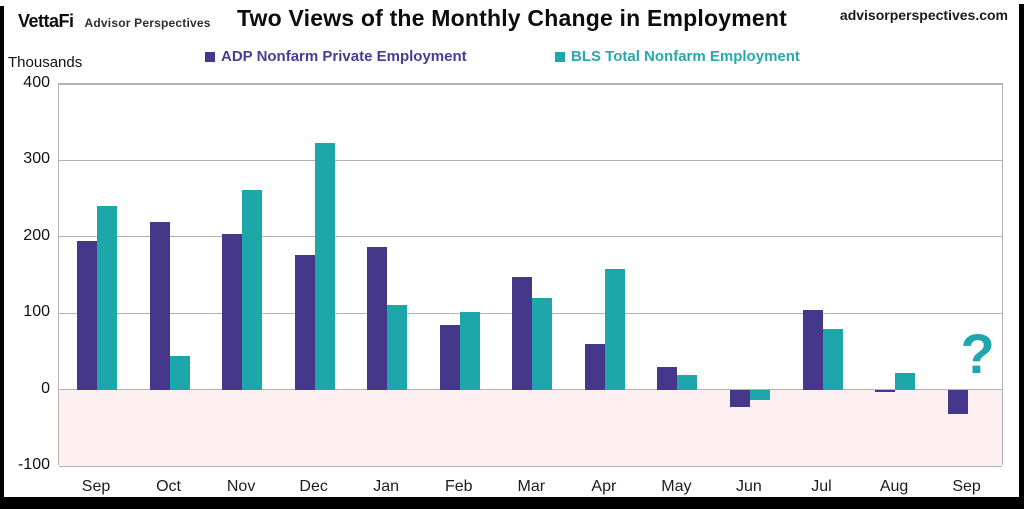  I want to click on x-tick-label-jun-9: Jun, so click(749, 486).